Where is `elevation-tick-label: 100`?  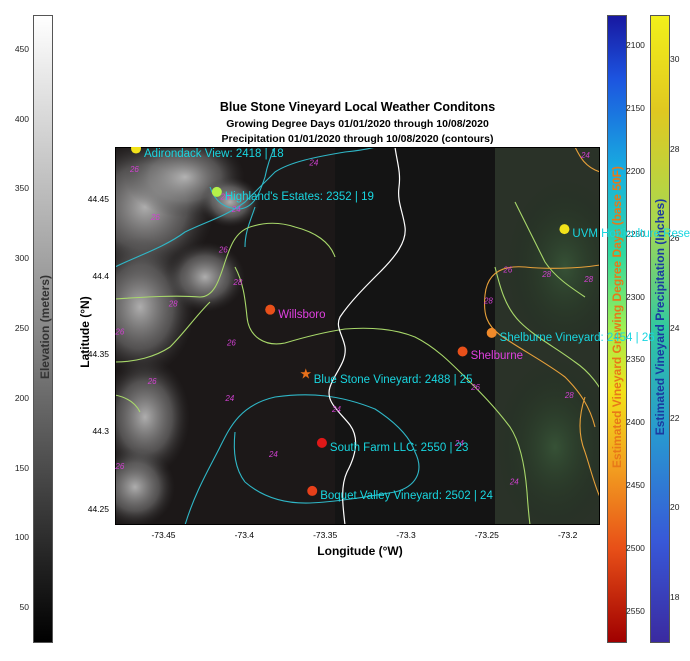 elevation-tick-label: 100 is located at coordinates (21, 537).